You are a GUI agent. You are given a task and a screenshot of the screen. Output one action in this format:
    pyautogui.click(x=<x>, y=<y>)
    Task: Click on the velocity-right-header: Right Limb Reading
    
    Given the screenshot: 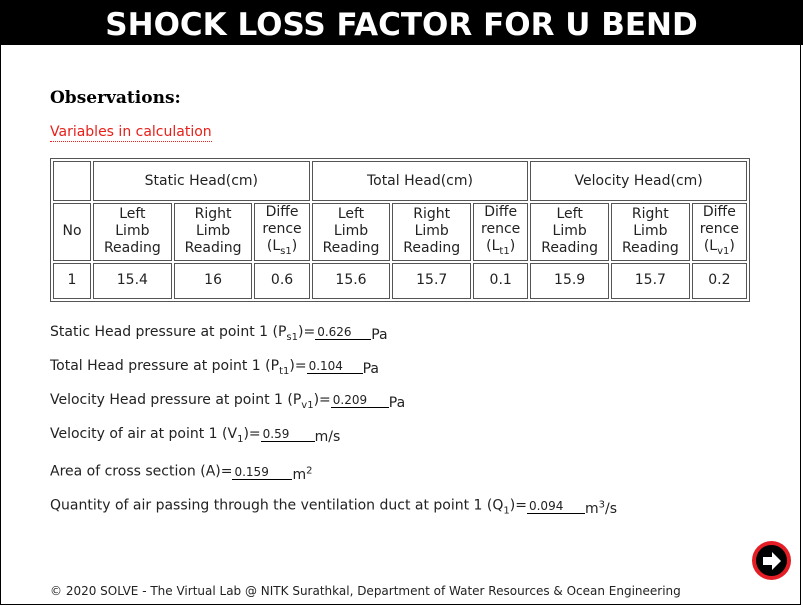 What is the action you would take?
    pyautogui.click(x=650, y=232)
    